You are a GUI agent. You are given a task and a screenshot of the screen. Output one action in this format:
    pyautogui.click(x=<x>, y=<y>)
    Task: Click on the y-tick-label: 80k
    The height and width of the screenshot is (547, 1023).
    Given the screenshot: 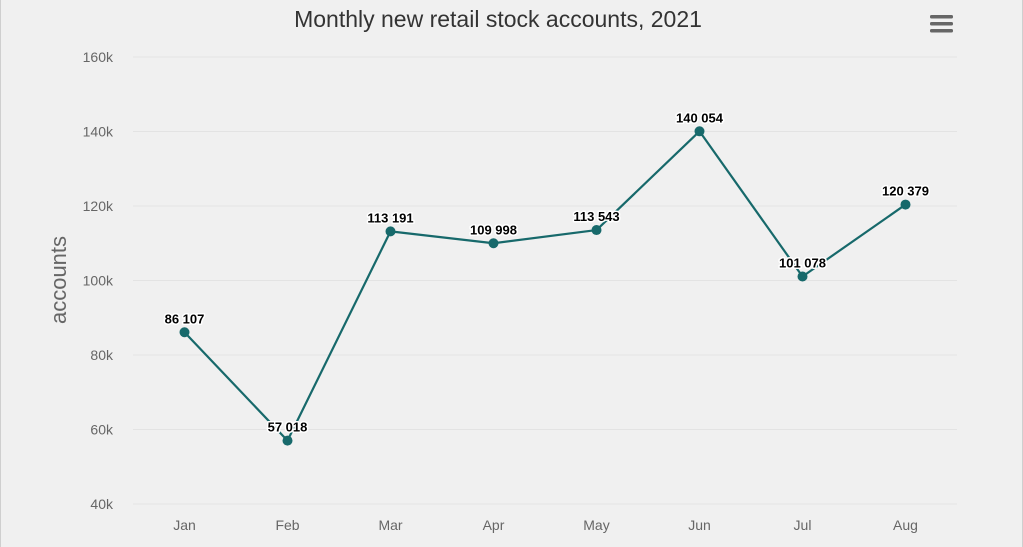 What is the action you would take?
    pyautogui.click(x=102, y=355)
    